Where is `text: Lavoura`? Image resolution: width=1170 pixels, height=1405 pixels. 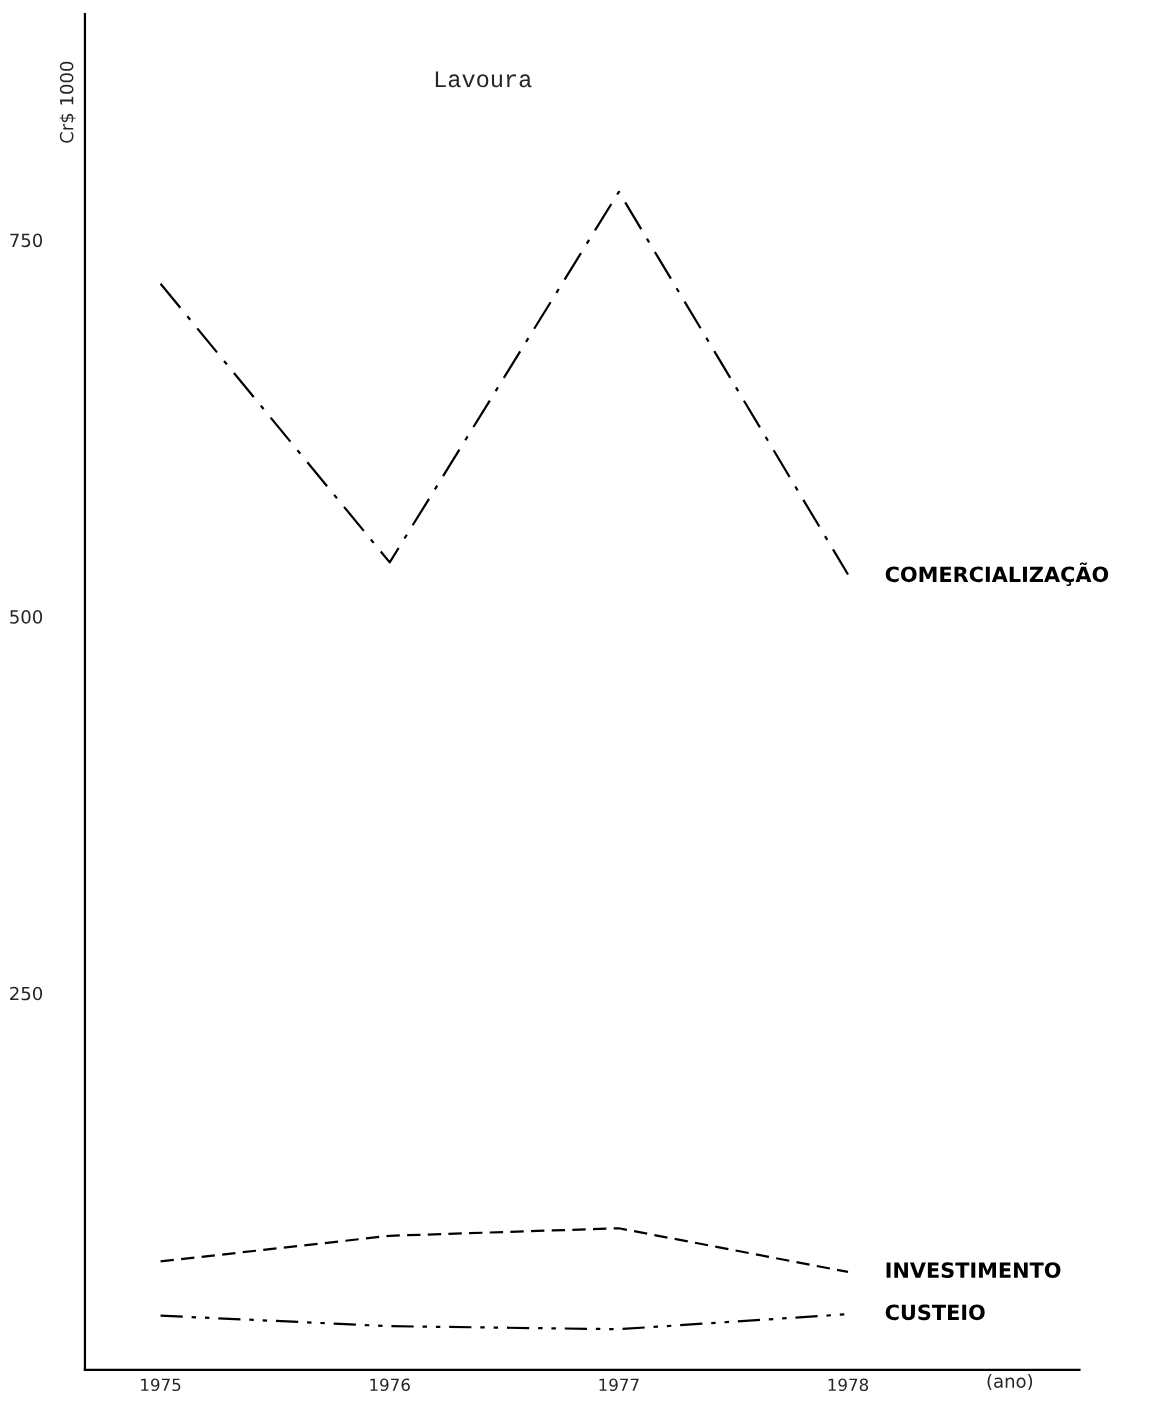 text: Lavoura is located at coordinates (483, 79).